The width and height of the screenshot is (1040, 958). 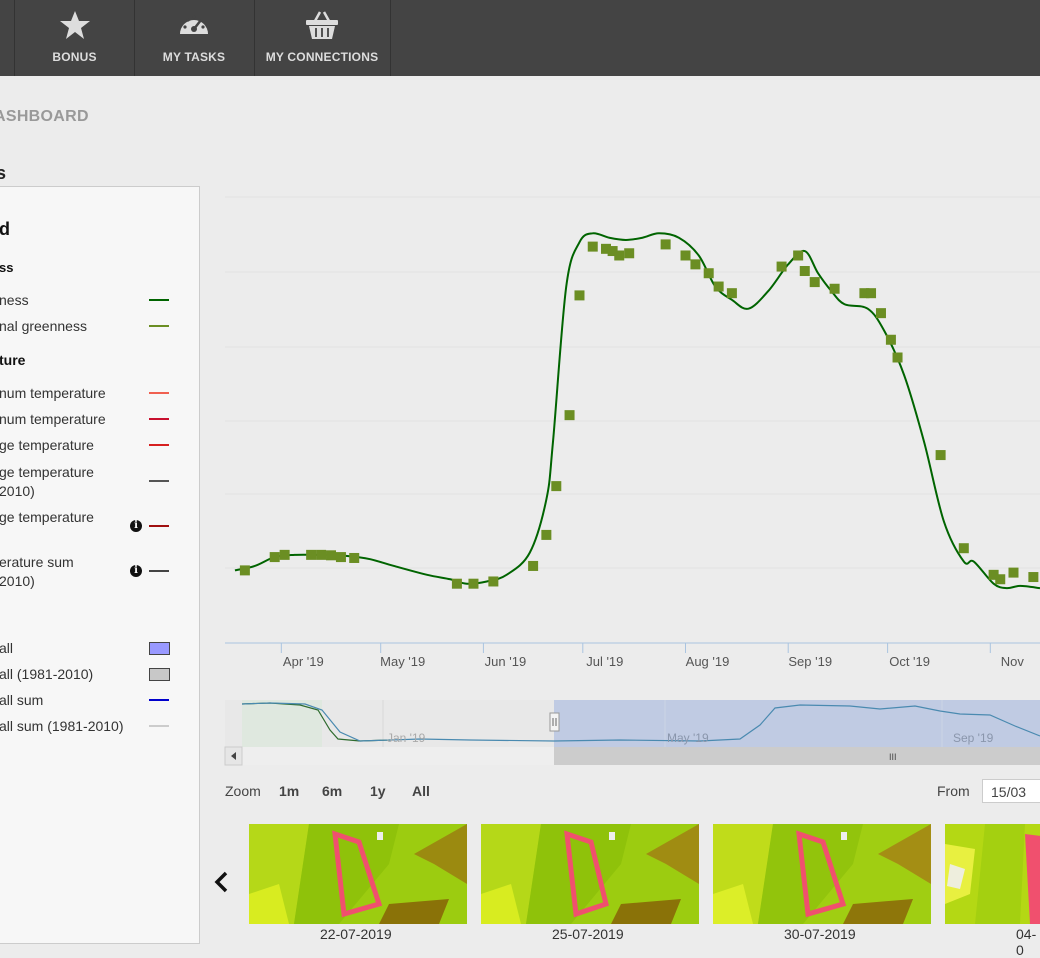 I want to click on zoom-label: Zoom, so click(x=243, y=791).